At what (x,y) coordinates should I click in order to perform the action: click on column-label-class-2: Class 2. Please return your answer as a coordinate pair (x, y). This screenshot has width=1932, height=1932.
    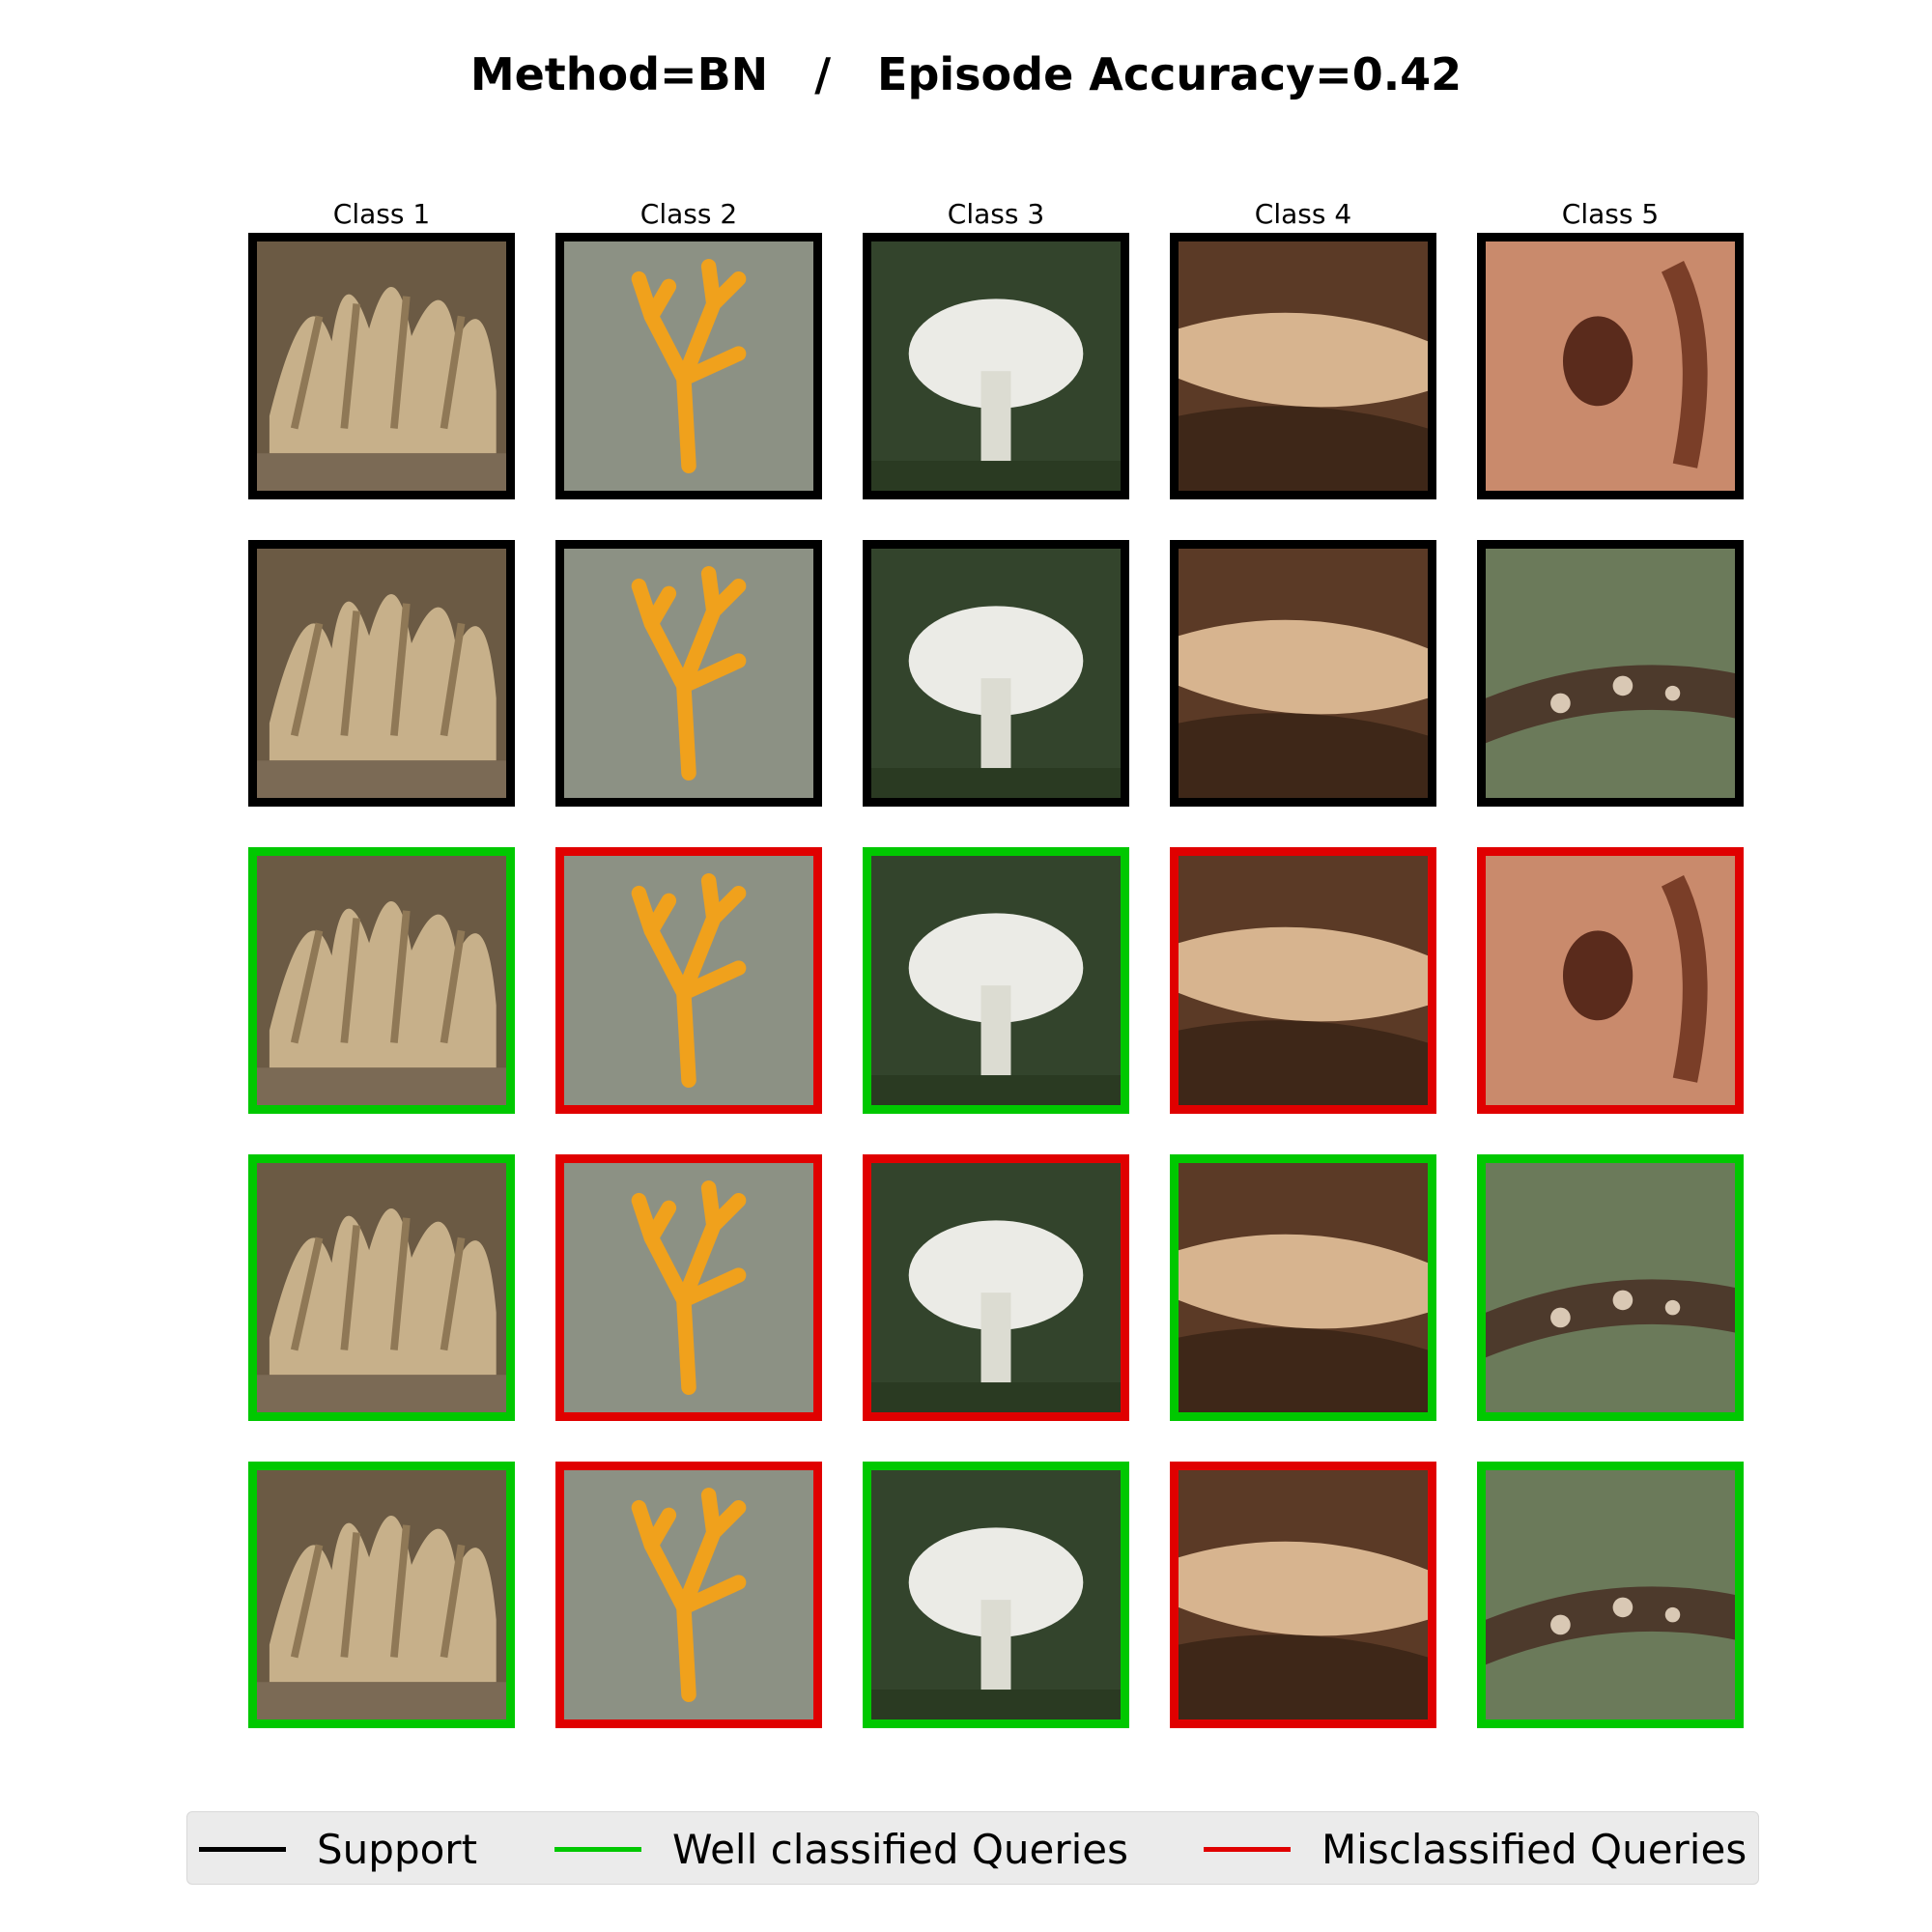
    Looking at the image, I should click on (688, 214).